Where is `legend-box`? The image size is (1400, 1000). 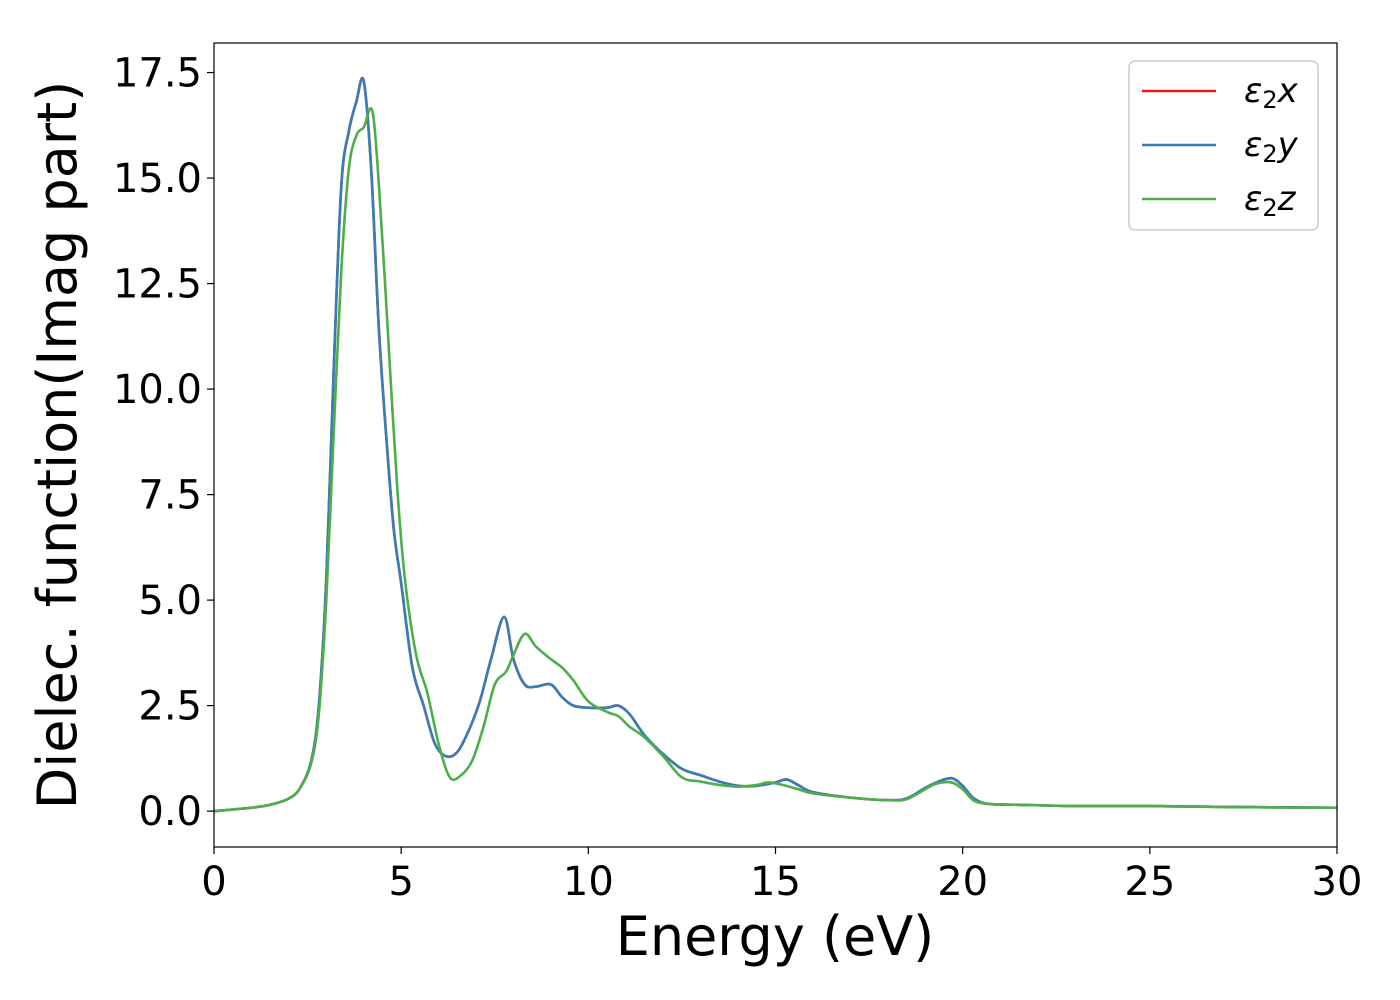 legend-box is located at coordinates (1223, 145).